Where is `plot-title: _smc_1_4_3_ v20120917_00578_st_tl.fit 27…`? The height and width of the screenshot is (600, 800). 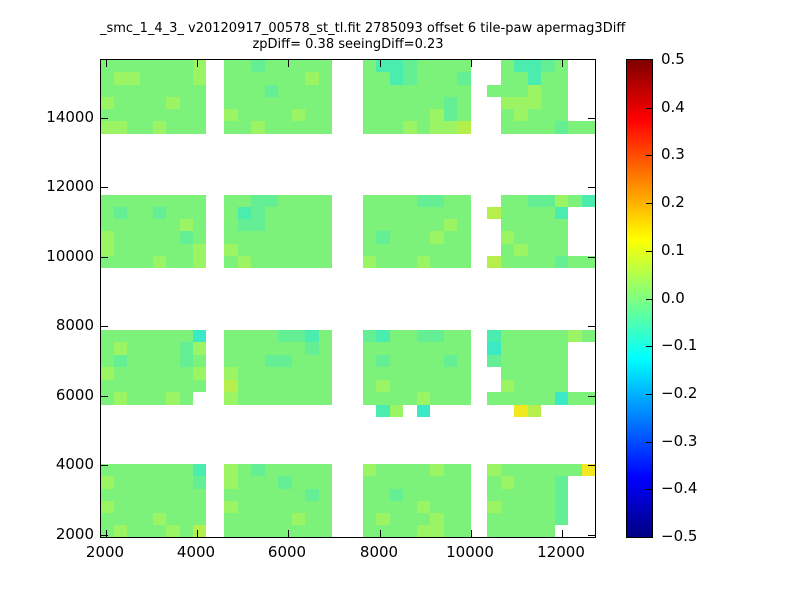 plot-title: _smc_1_4_3_ v20120917_00578_st_tl.fit 27… is located at coordinates (363, 28).